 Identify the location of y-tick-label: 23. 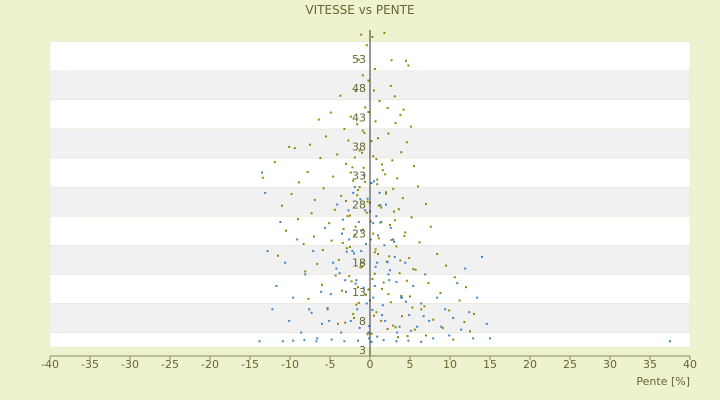
(359, 234).